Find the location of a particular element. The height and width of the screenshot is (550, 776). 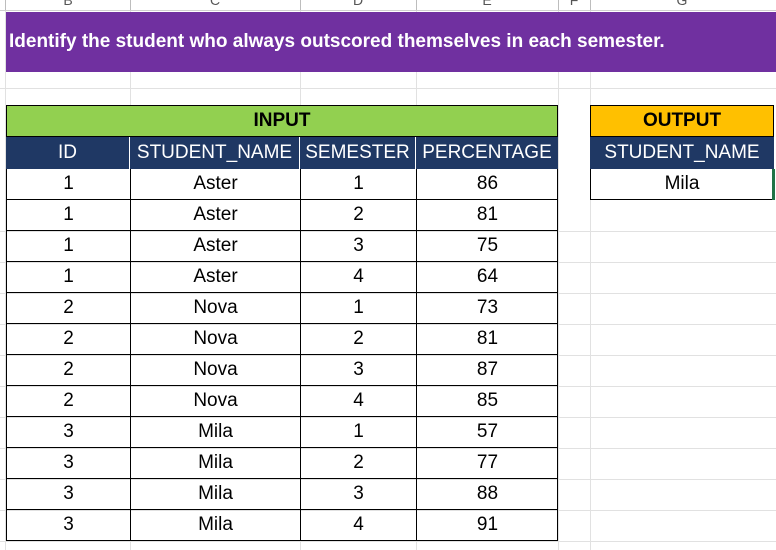

table-row: 3 Mila 3 88 is located at coordinates (283, 494).